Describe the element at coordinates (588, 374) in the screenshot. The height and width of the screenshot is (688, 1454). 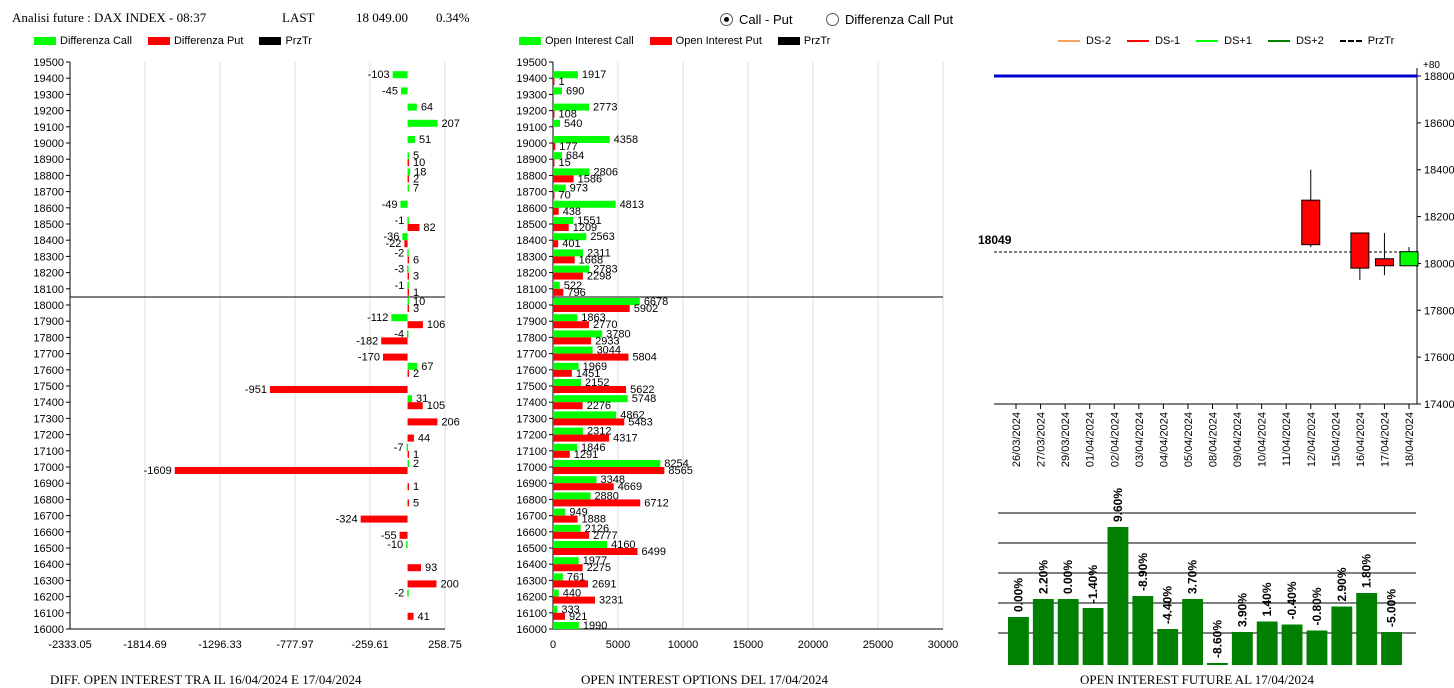
I see `oi-put-label: 1451` at that location.